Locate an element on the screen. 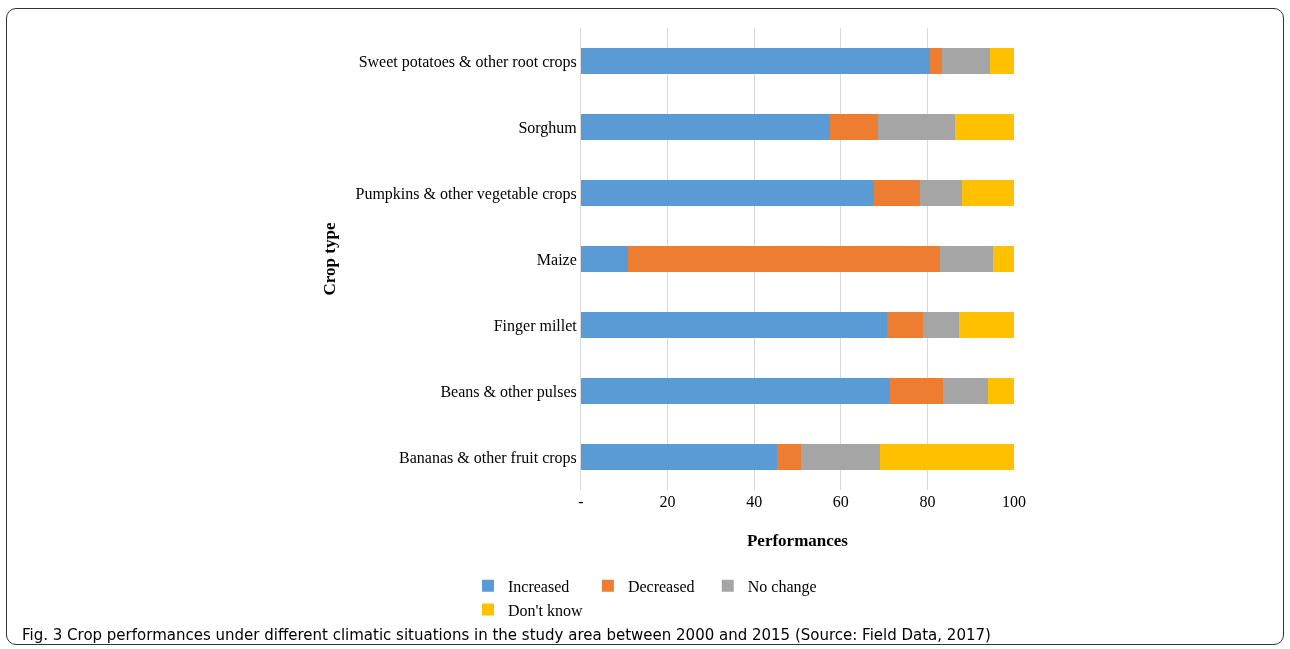  legend-label: Decreased is located at coordinates (661, 586).